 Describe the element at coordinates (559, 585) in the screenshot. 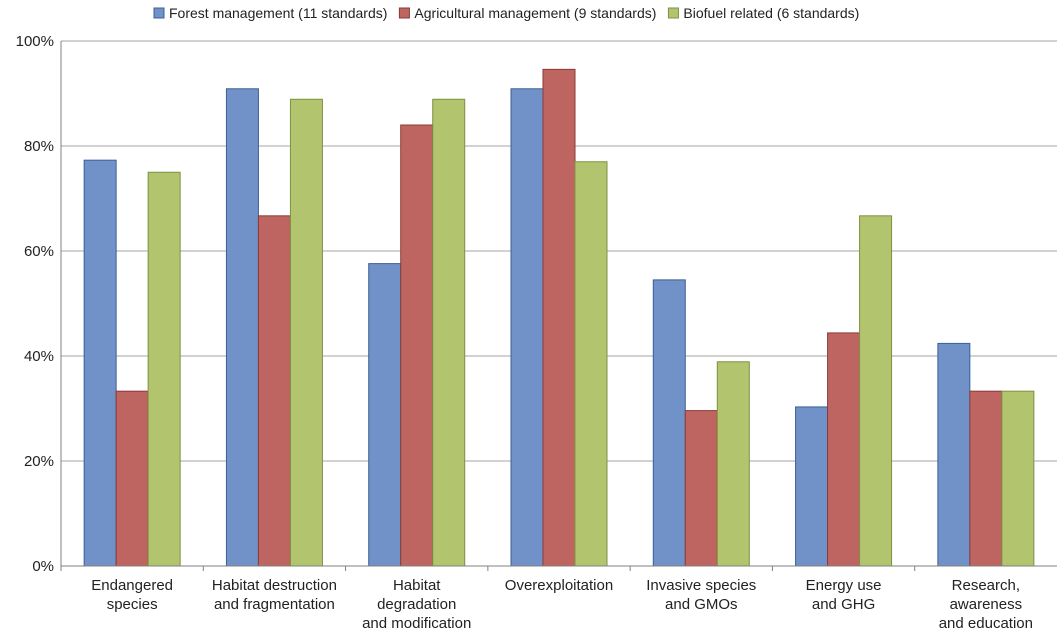

I see `x-tick-label: Overexploitation` at that location.